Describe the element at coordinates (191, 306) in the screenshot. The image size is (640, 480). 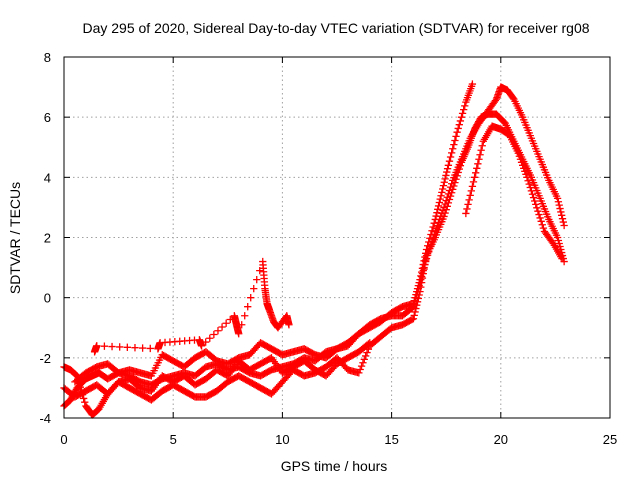
I see `series-spikes` at that location.